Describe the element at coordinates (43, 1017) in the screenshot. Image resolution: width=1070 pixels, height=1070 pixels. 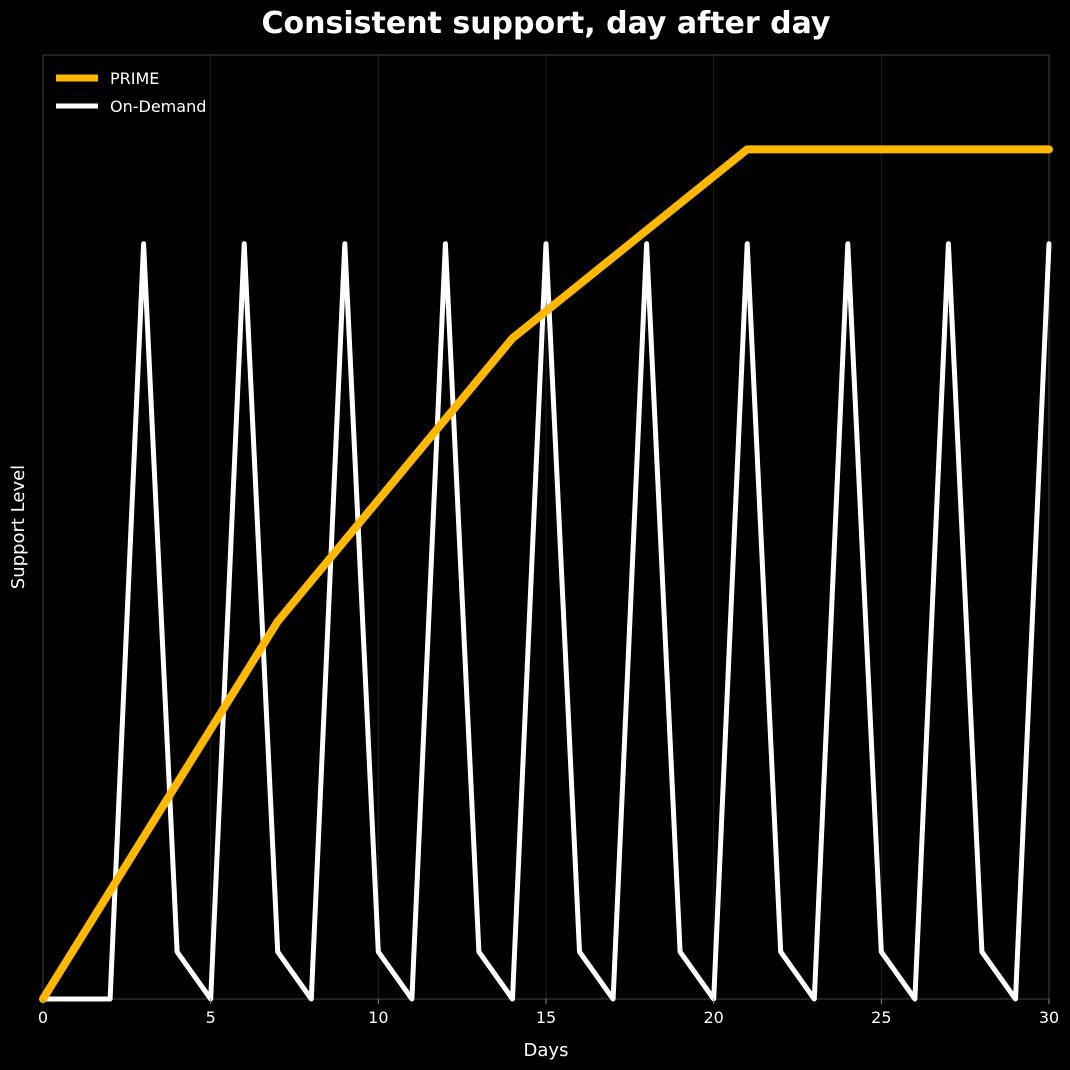
I see `x-tick-label: 0` at that location.